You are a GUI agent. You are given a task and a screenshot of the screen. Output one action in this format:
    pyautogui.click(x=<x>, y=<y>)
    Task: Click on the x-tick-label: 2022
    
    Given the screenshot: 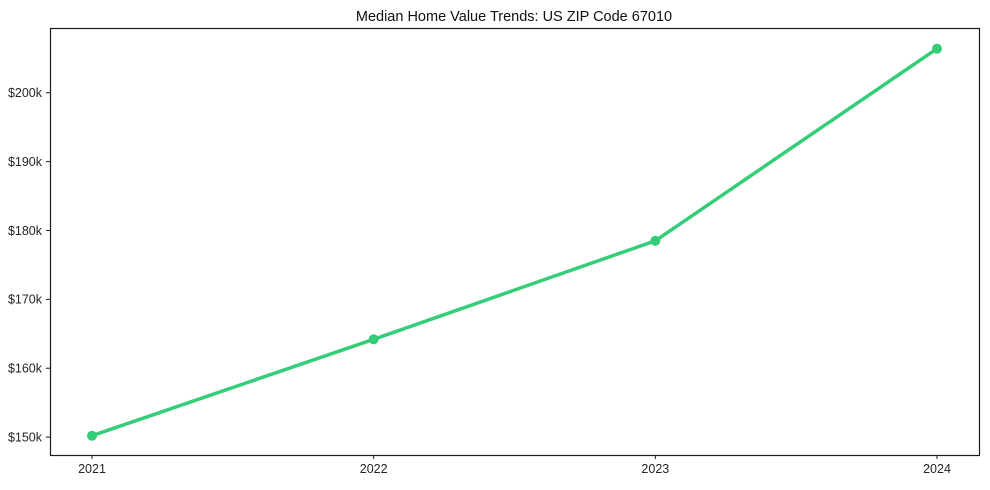 What is the action you would take?
    pyautogui.click(x=374, y=469)
    